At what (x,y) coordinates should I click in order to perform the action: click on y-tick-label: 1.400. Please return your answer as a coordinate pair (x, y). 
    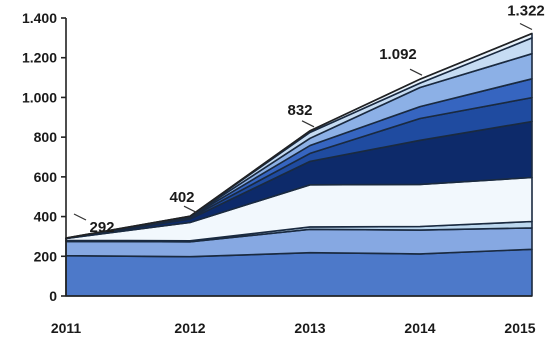
    Looking at the image, I should click on (39, 18).